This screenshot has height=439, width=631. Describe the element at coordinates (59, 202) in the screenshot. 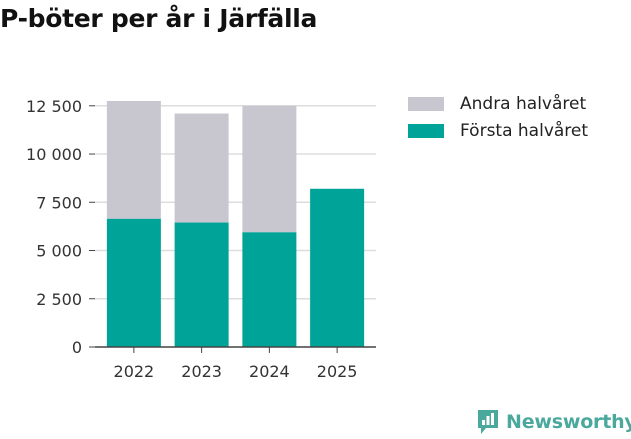

I see `y-tick-label: 7 500` at that location.